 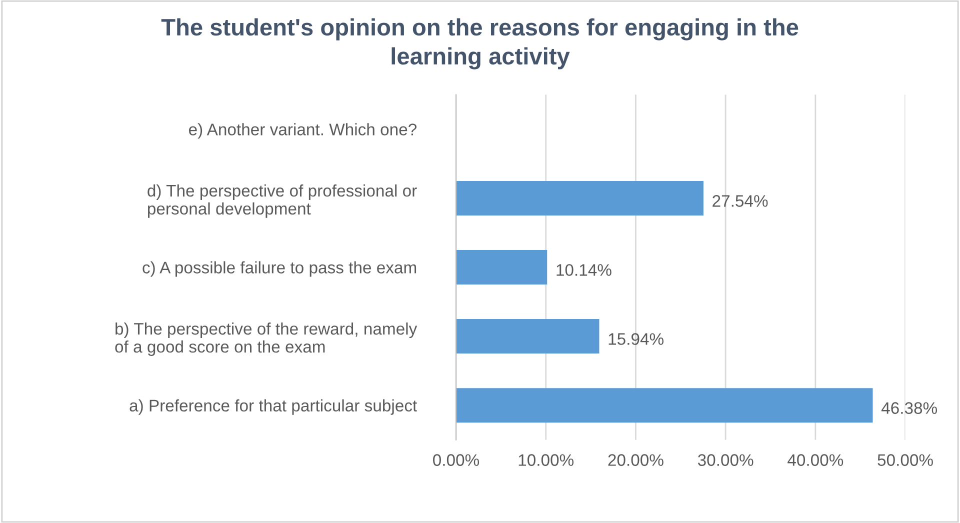 What do you see at coordinates (636, 460) in the screenshot?
I see `x-tick-label: 20.00%` at bounding box center [636, 460].